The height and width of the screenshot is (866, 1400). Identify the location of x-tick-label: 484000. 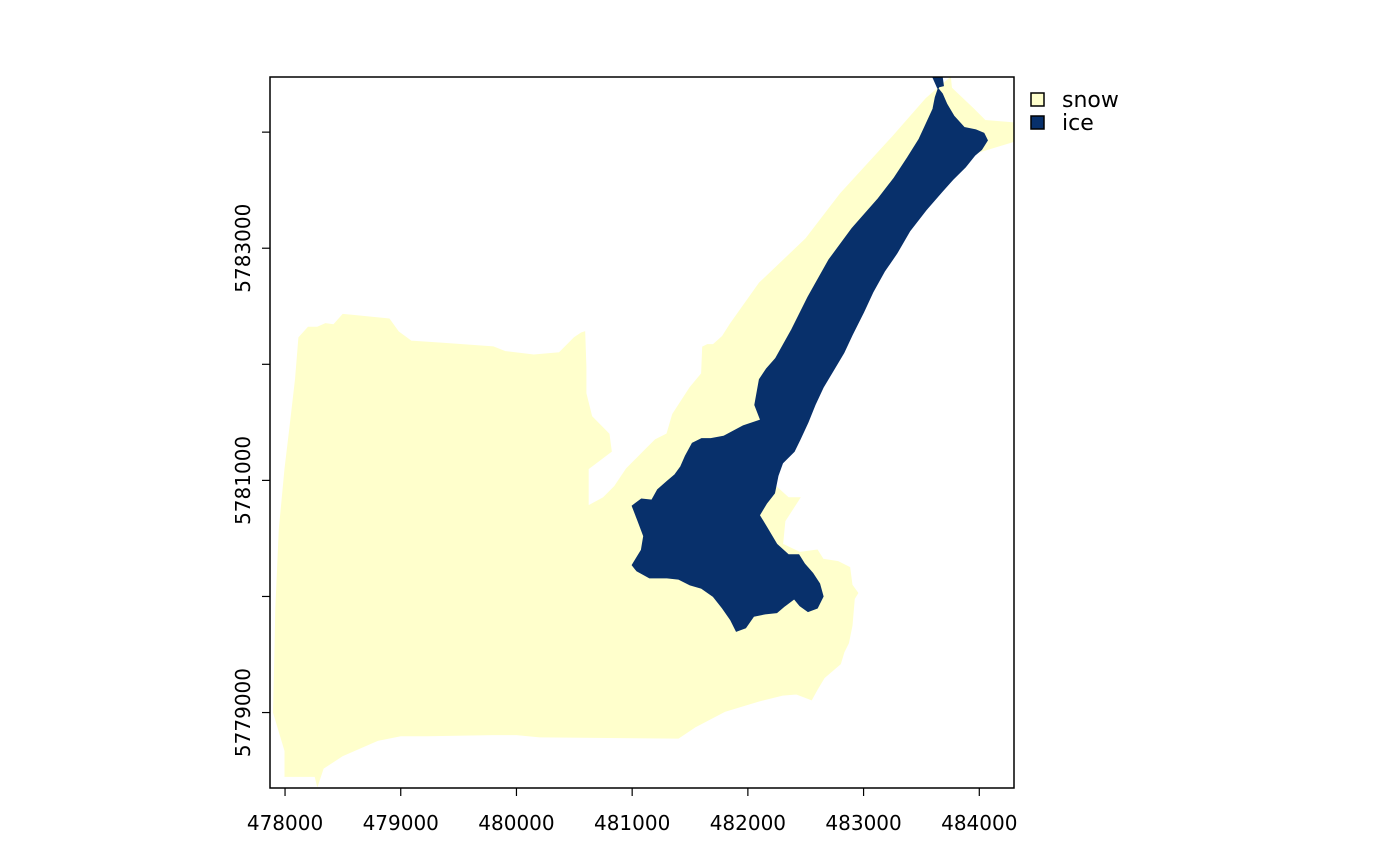
(979, 823).